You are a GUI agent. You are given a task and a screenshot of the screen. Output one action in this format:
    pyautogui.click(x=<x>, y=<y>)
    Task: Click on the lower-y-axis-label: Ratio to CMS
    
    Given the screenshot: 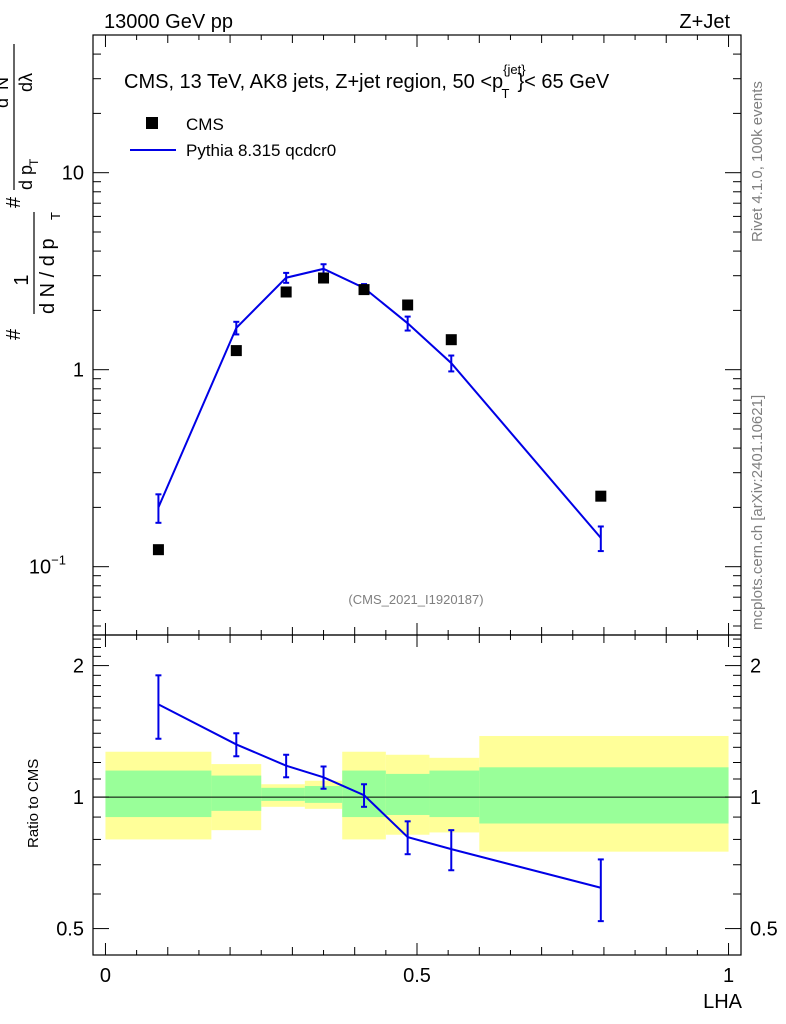 What is the action you would take?
    pyautogui.click(x=33, y=803)
    